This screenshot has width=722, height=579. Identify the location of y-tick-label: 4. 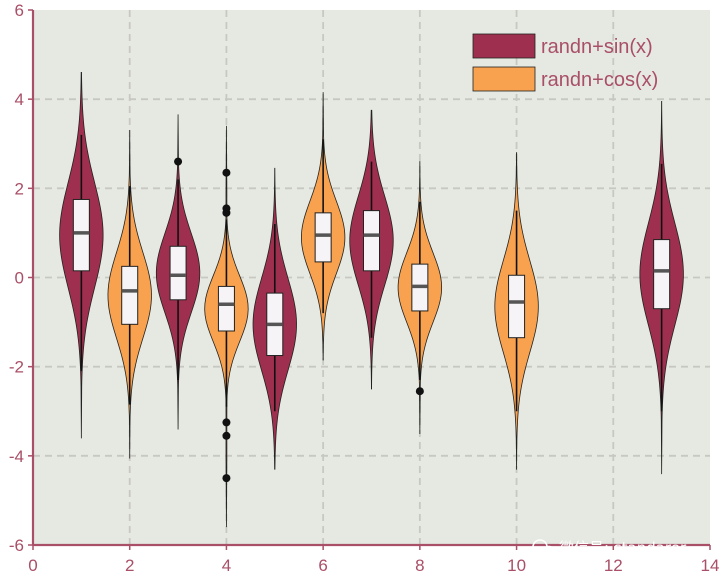
(19, 99).